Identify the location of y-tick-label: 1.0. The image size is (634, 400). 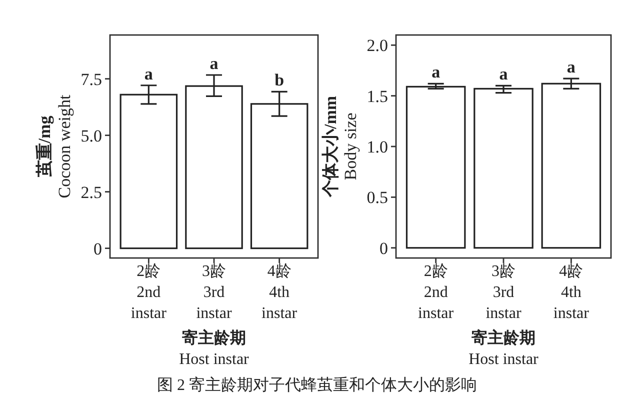
(377, 147).